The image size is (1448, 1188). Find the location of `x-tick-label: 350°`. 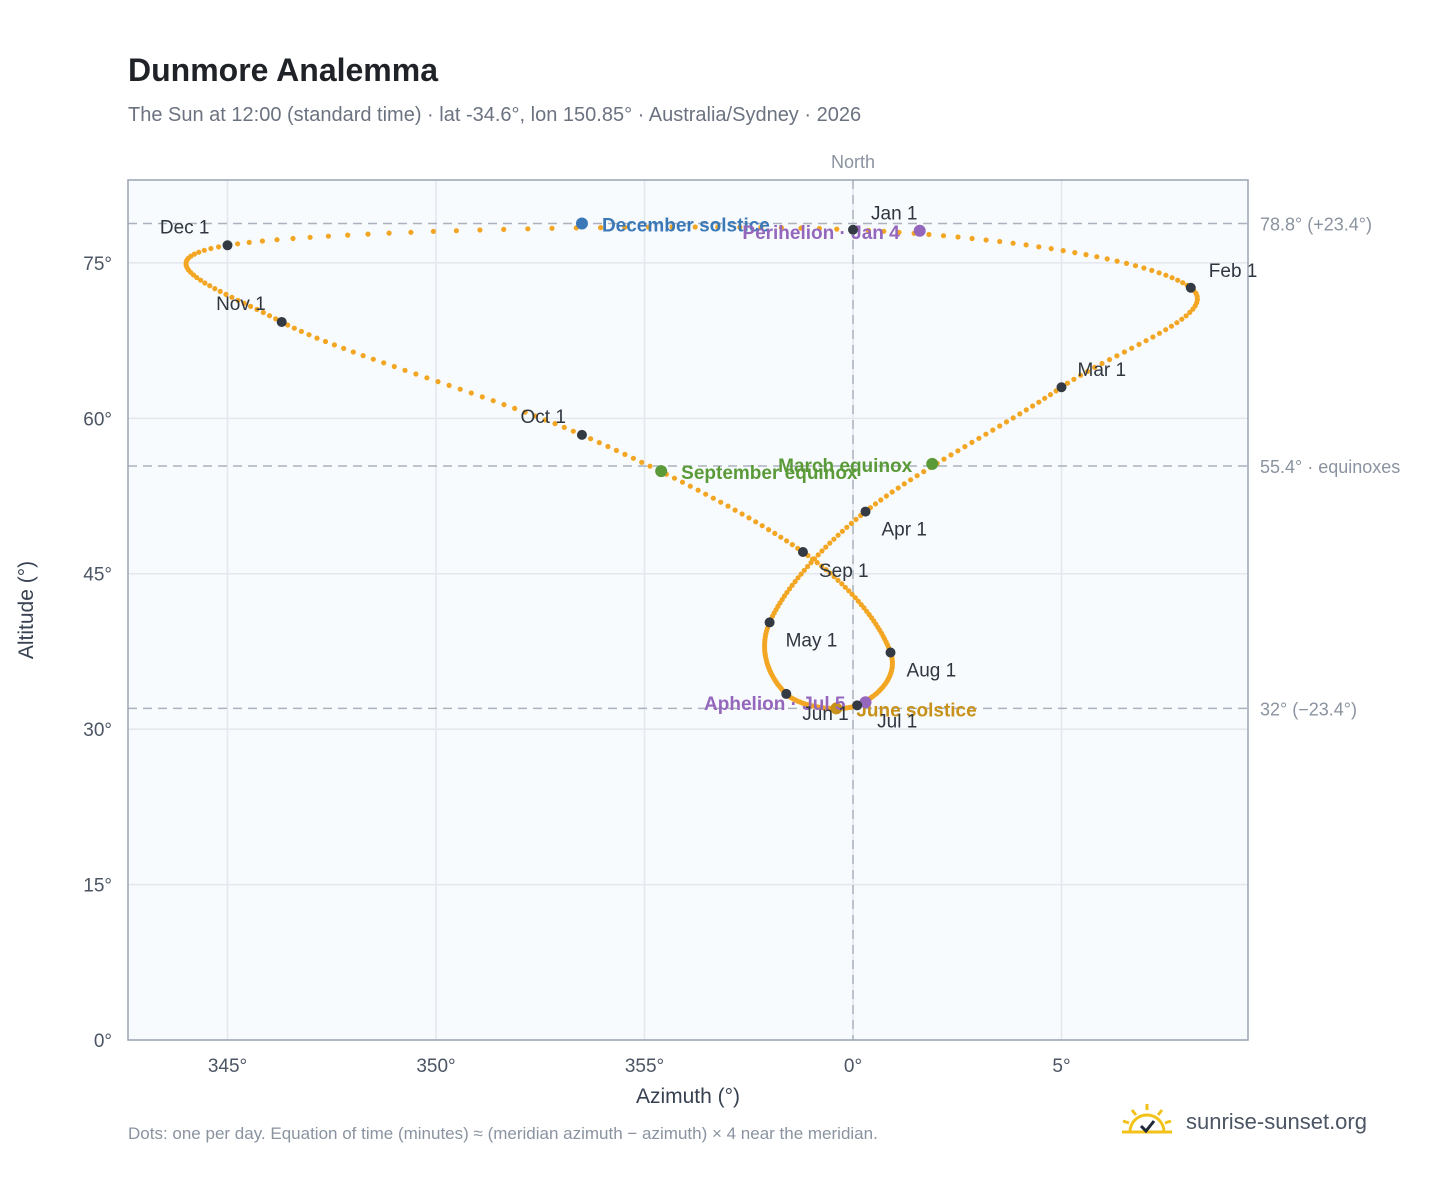

x-tick-label: 350° is located at coordinates (435, 1066).